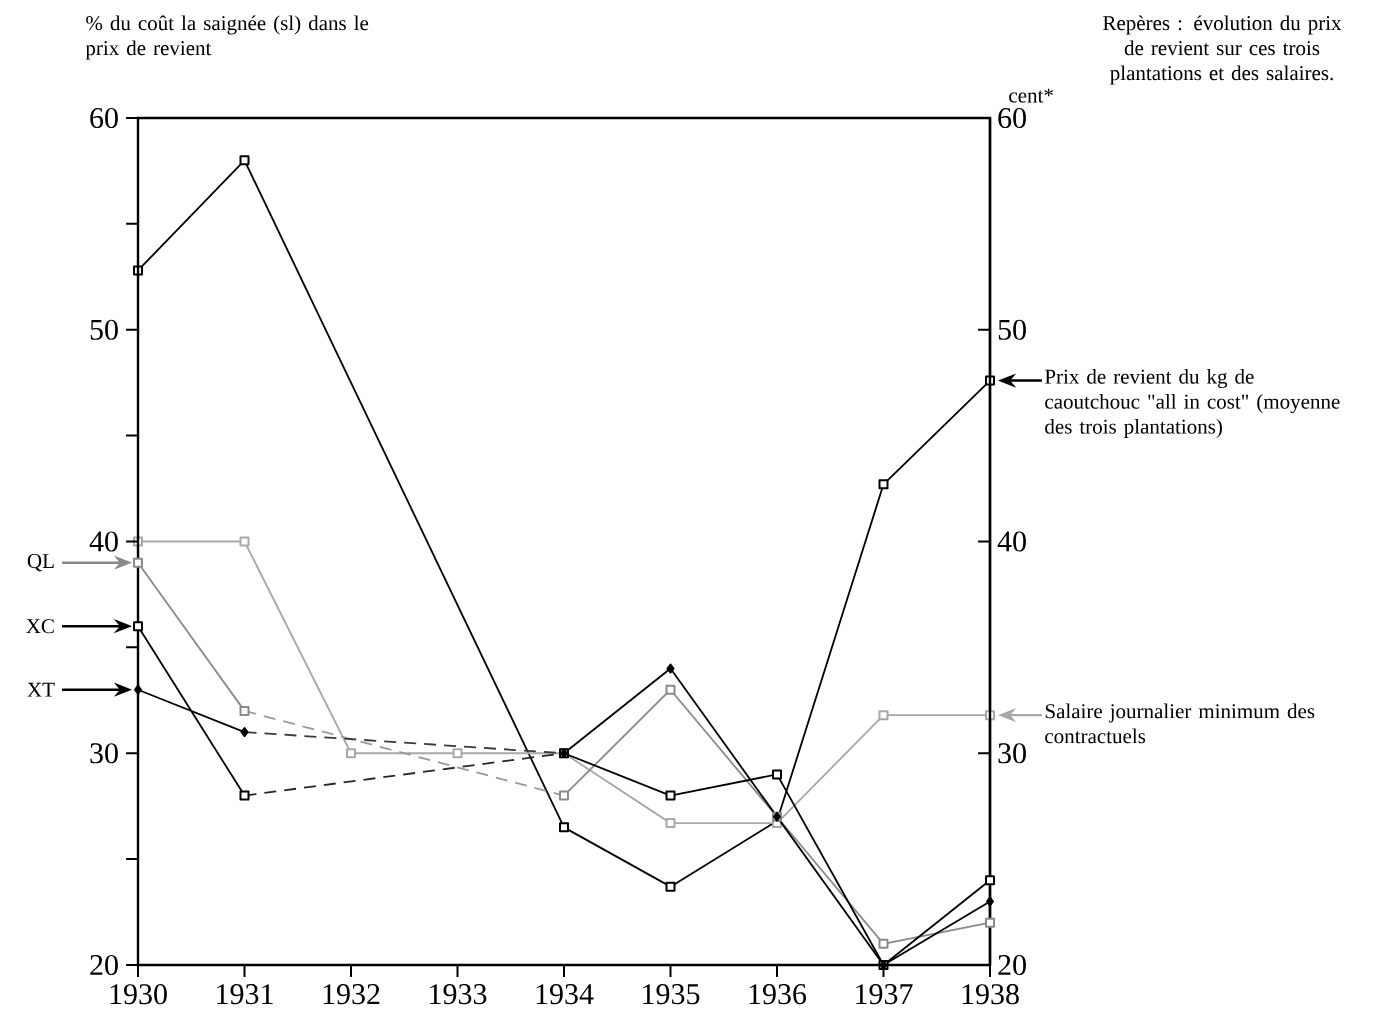 The height and width of the screenshot is (1010, 1380). What do you see at coordinates (1192, 403) in the screenshot?
I see `text: Prix de revient du kg de caoutchouc "all in cost" (moyenne des trois plantations)` at bounding box center [1192, 403].